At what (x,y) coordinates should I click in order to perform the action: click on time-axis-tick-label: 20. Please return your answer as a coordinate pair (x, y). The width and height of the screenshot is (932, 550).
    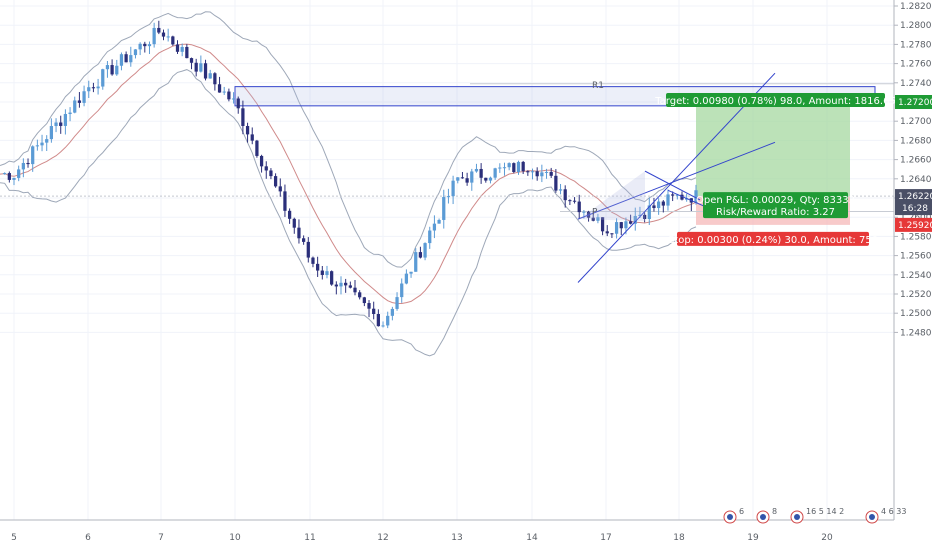
    Looking at the image, I should click on (827, 538).